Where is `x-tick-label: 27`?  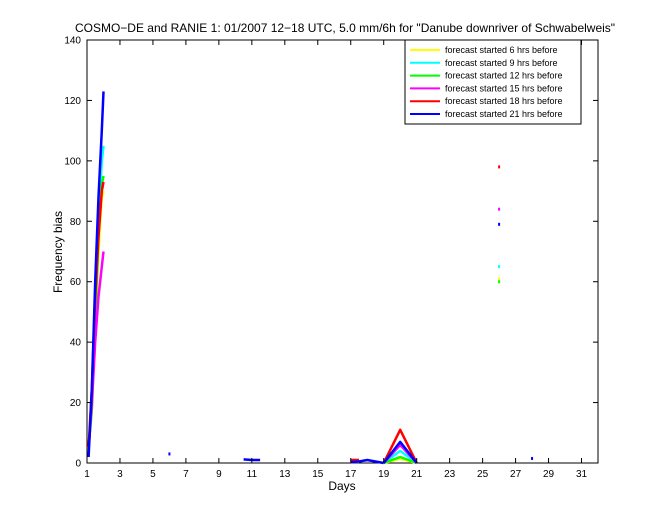 x-tick-label: 27 is located at coordinates (516, 474).